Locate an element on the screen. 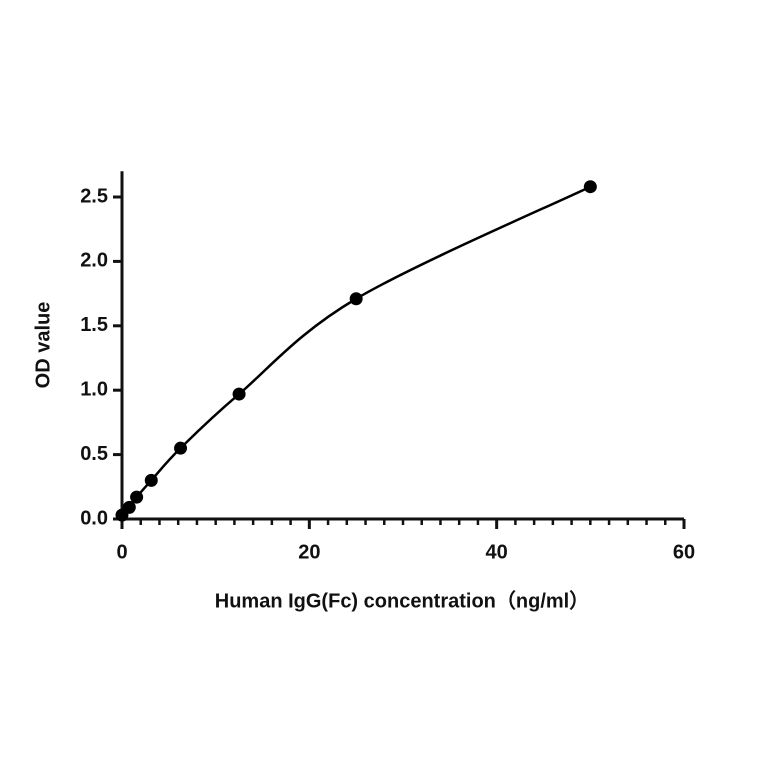 This screenshot has height=764, width=764. y-tick-label: 2.5 is located at coordinates (94, 196).